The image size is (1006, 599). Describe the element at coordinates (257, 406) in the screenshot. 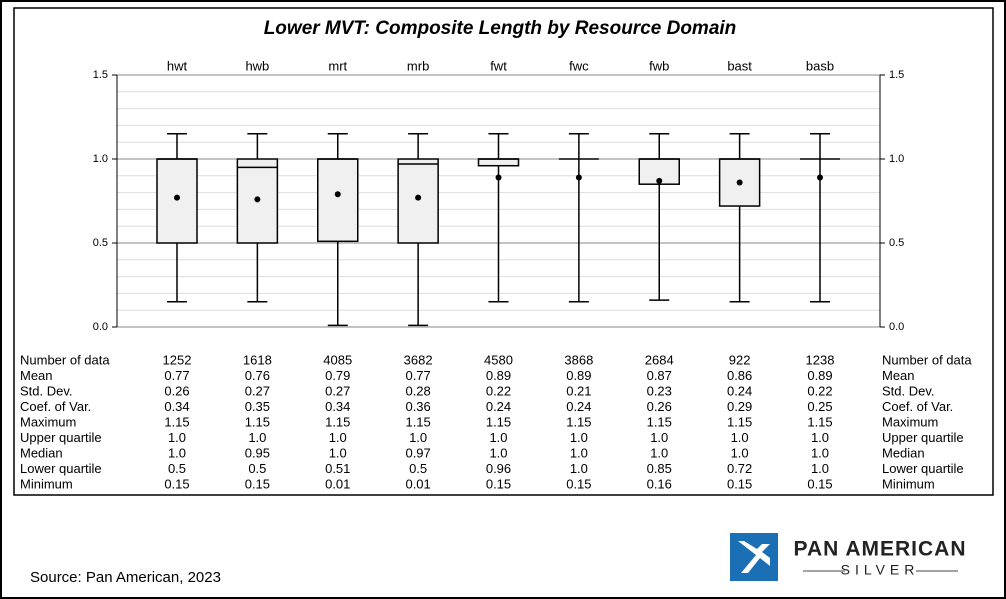

I see `table-value: 0.35` at that location.